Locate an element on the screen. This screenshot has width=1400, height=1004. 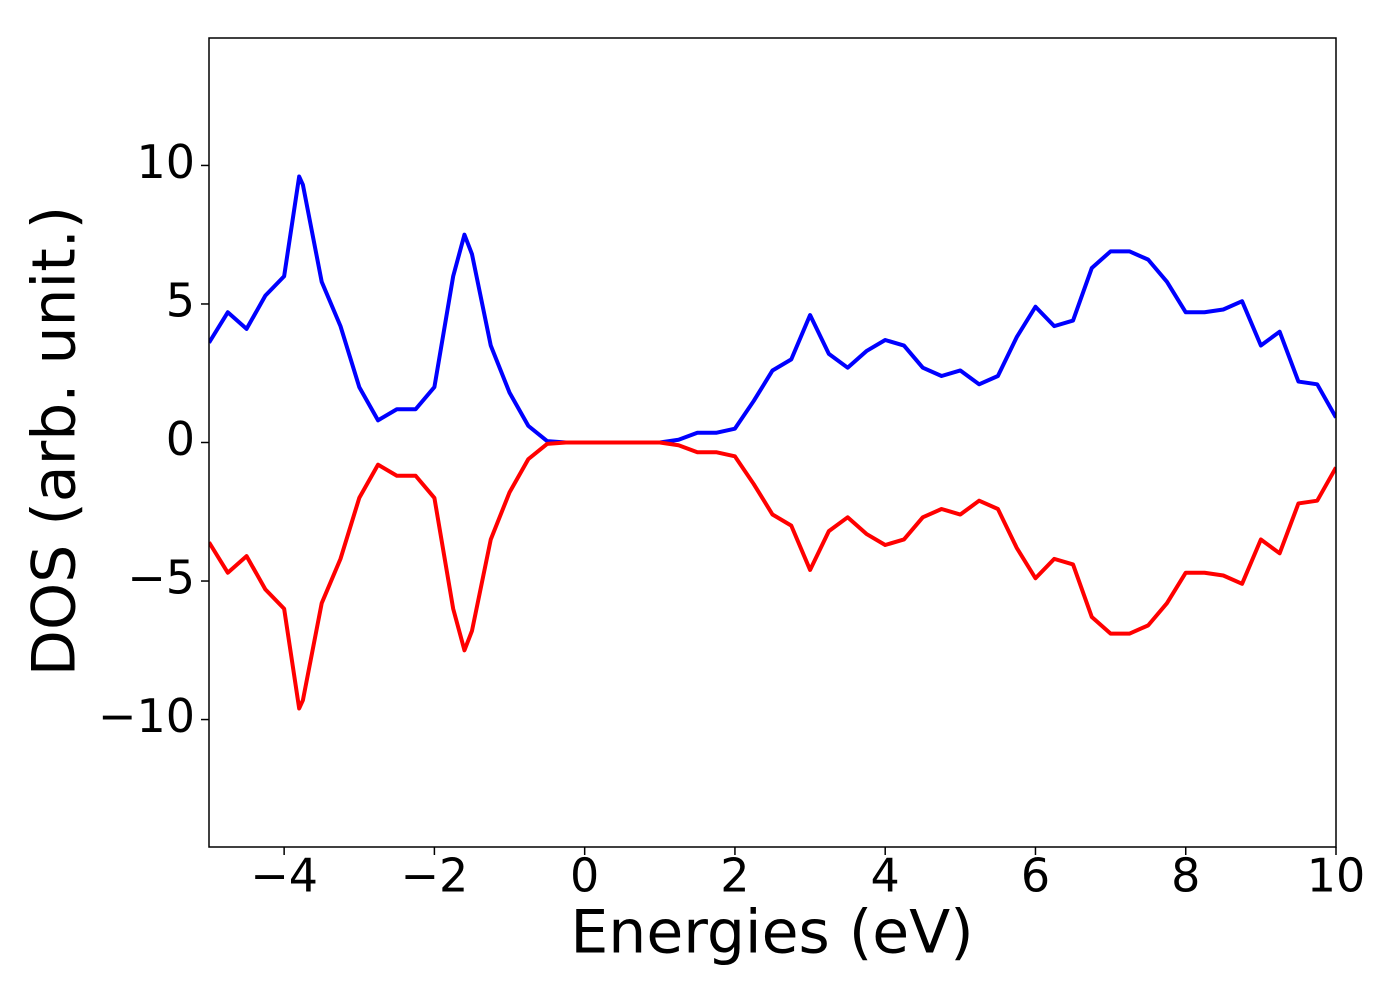
y-axis-label: DOS (arb. unit.) is located at coordinates (55, 441).